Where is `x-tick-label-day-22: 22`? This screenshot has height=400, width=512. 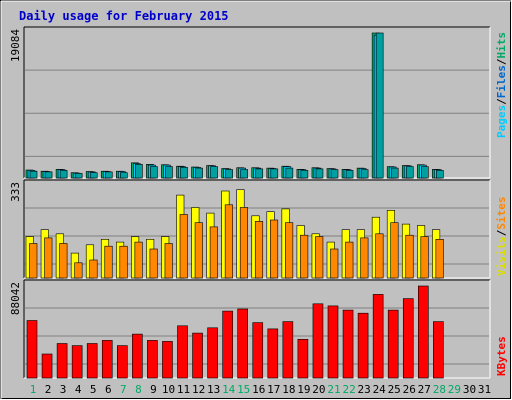
x-tick-label-day-22: 22 is located at coordinates (348, 389).